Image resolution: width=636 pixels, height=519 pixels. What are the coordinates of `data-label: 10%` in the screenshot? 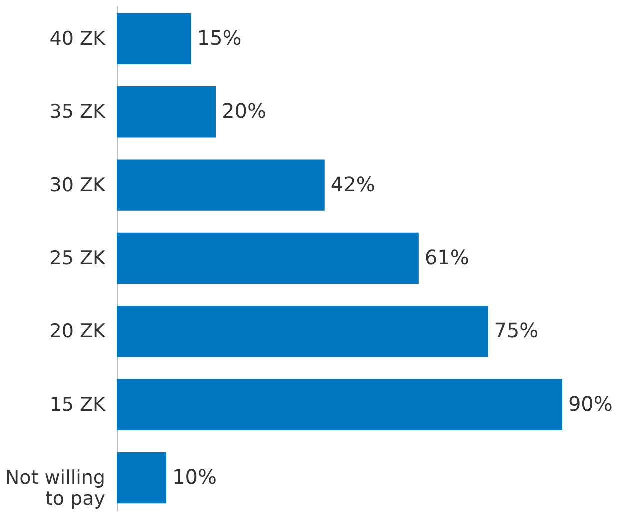 It's located at (194, 477).